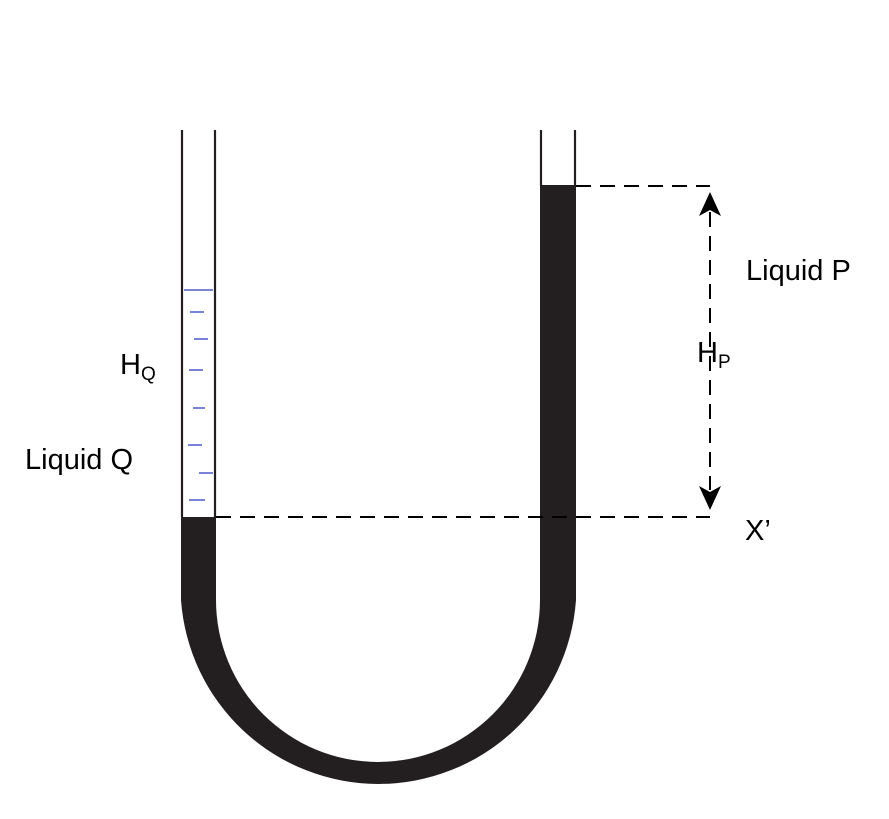  Describe the element at coordinates (710, 204) in the screenshot. I see `hp-arrow-up-icon` at that location.